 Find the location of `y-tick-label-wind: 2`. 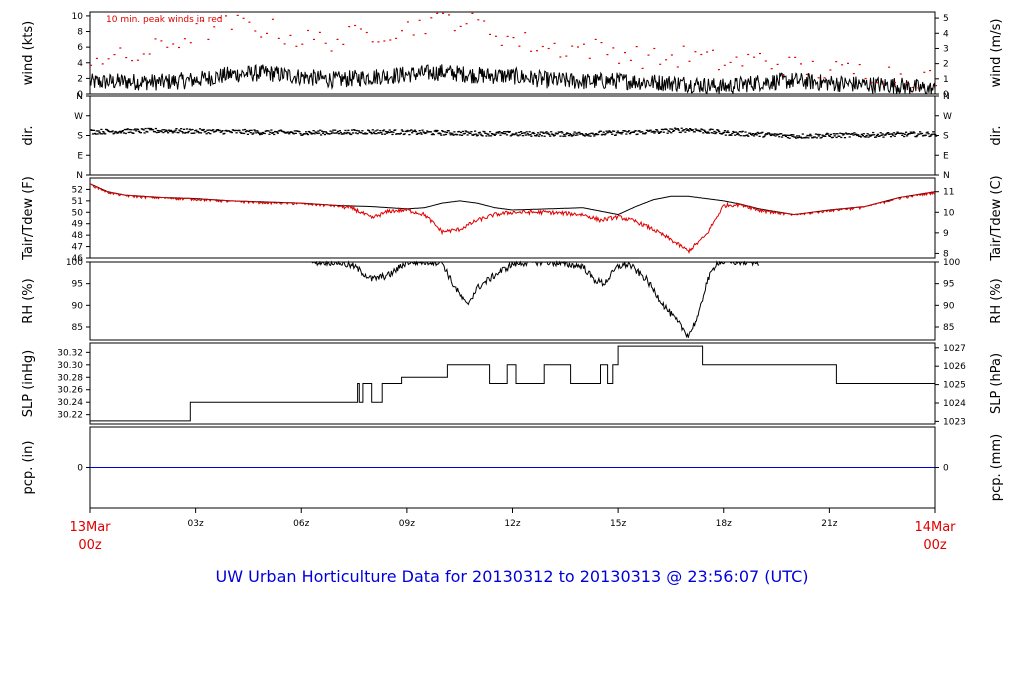

y-tick-label-wind: 2 is located at coordinates (80, 79).